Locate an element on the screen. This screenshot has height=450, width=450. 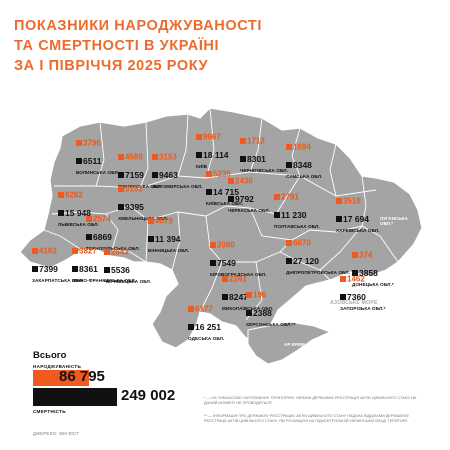
region-name: ПОЛТАВСЬКА ОБЛ. is located at coordinates (297, 226).